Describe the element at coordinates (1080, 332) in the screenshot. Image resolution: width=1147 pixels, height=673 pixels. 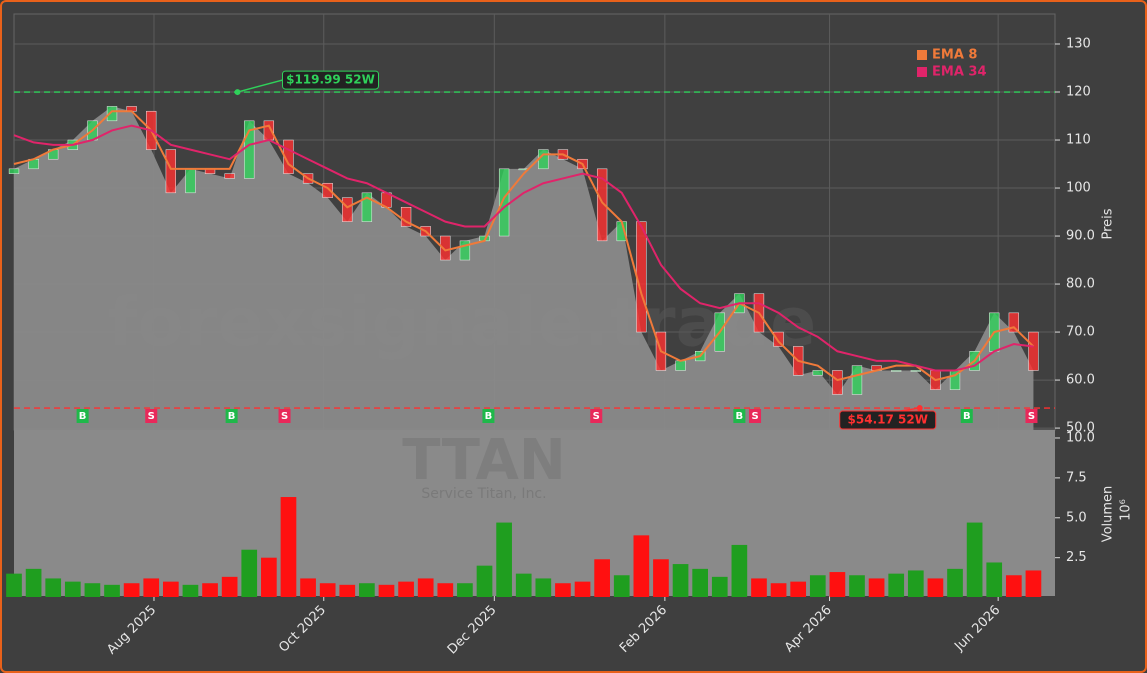
I see `y-tick-label: 70.0` at that location.